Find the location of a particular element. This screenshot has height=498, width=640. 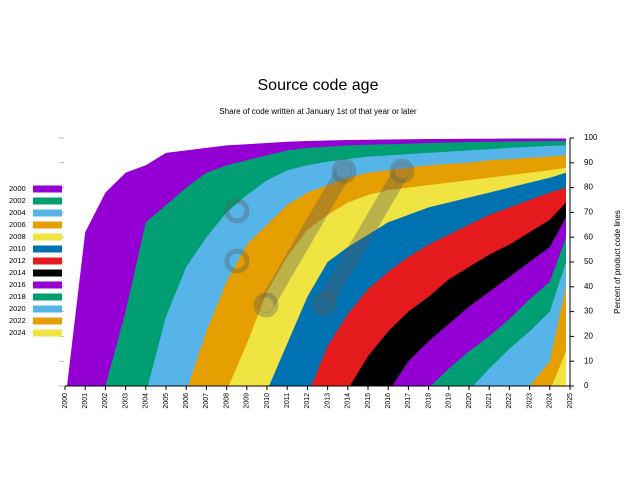

legend-swatch-2004 is located at coordinates (47, 213).